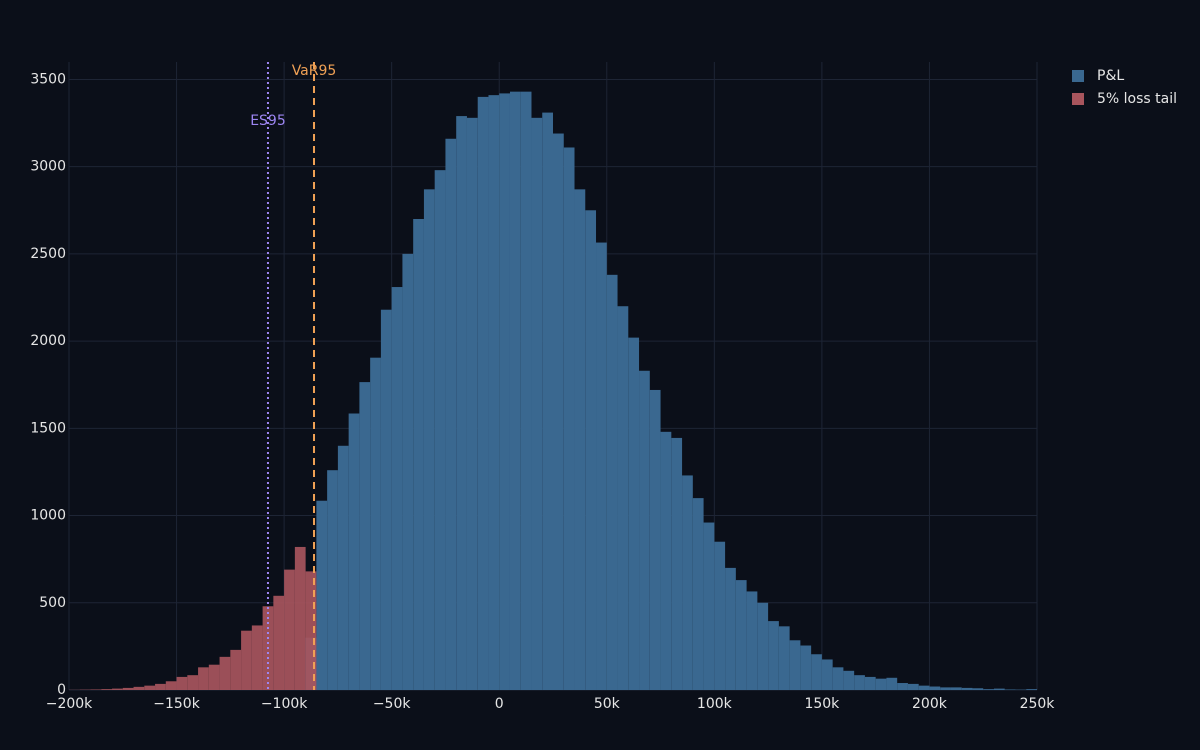  What do you see at coordinates (314, 71) in the screenshot?
I see `reference-label: VaR95` at bounding box center [314, 71].